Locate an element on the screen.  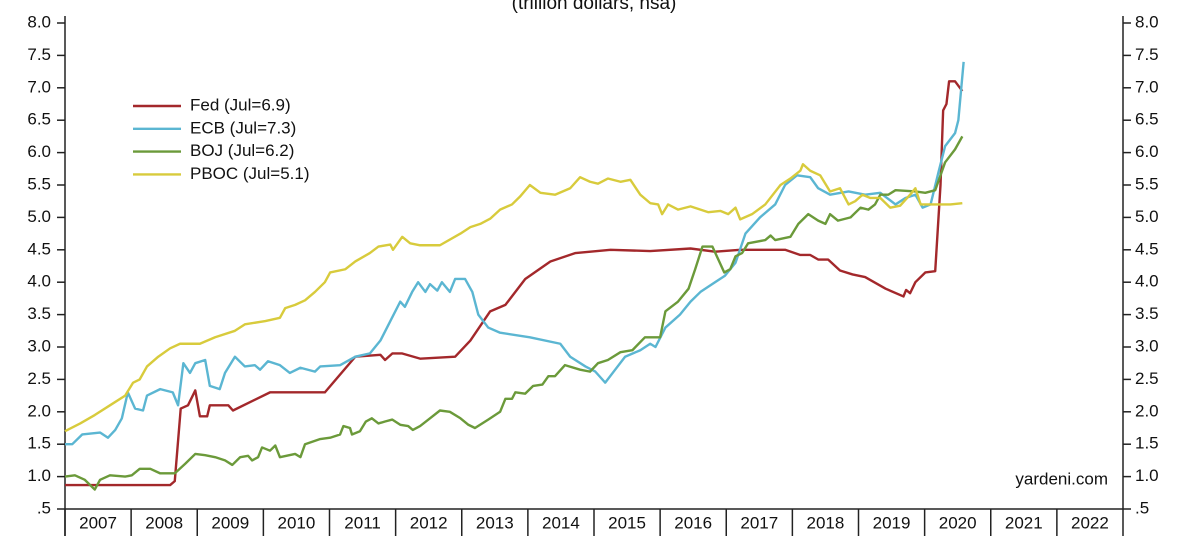
y-tick-label: 1.0 is located at coordinates (39, 475).